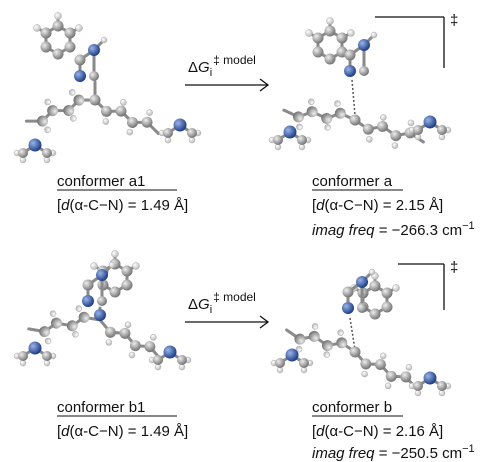 This screenshot has width=500, height=462. What do you see at coordinates (384, 205) in the screenshot?
I see `text-part: (α-C−N) = 2.15 Å]` at bounding box center [384, 205].